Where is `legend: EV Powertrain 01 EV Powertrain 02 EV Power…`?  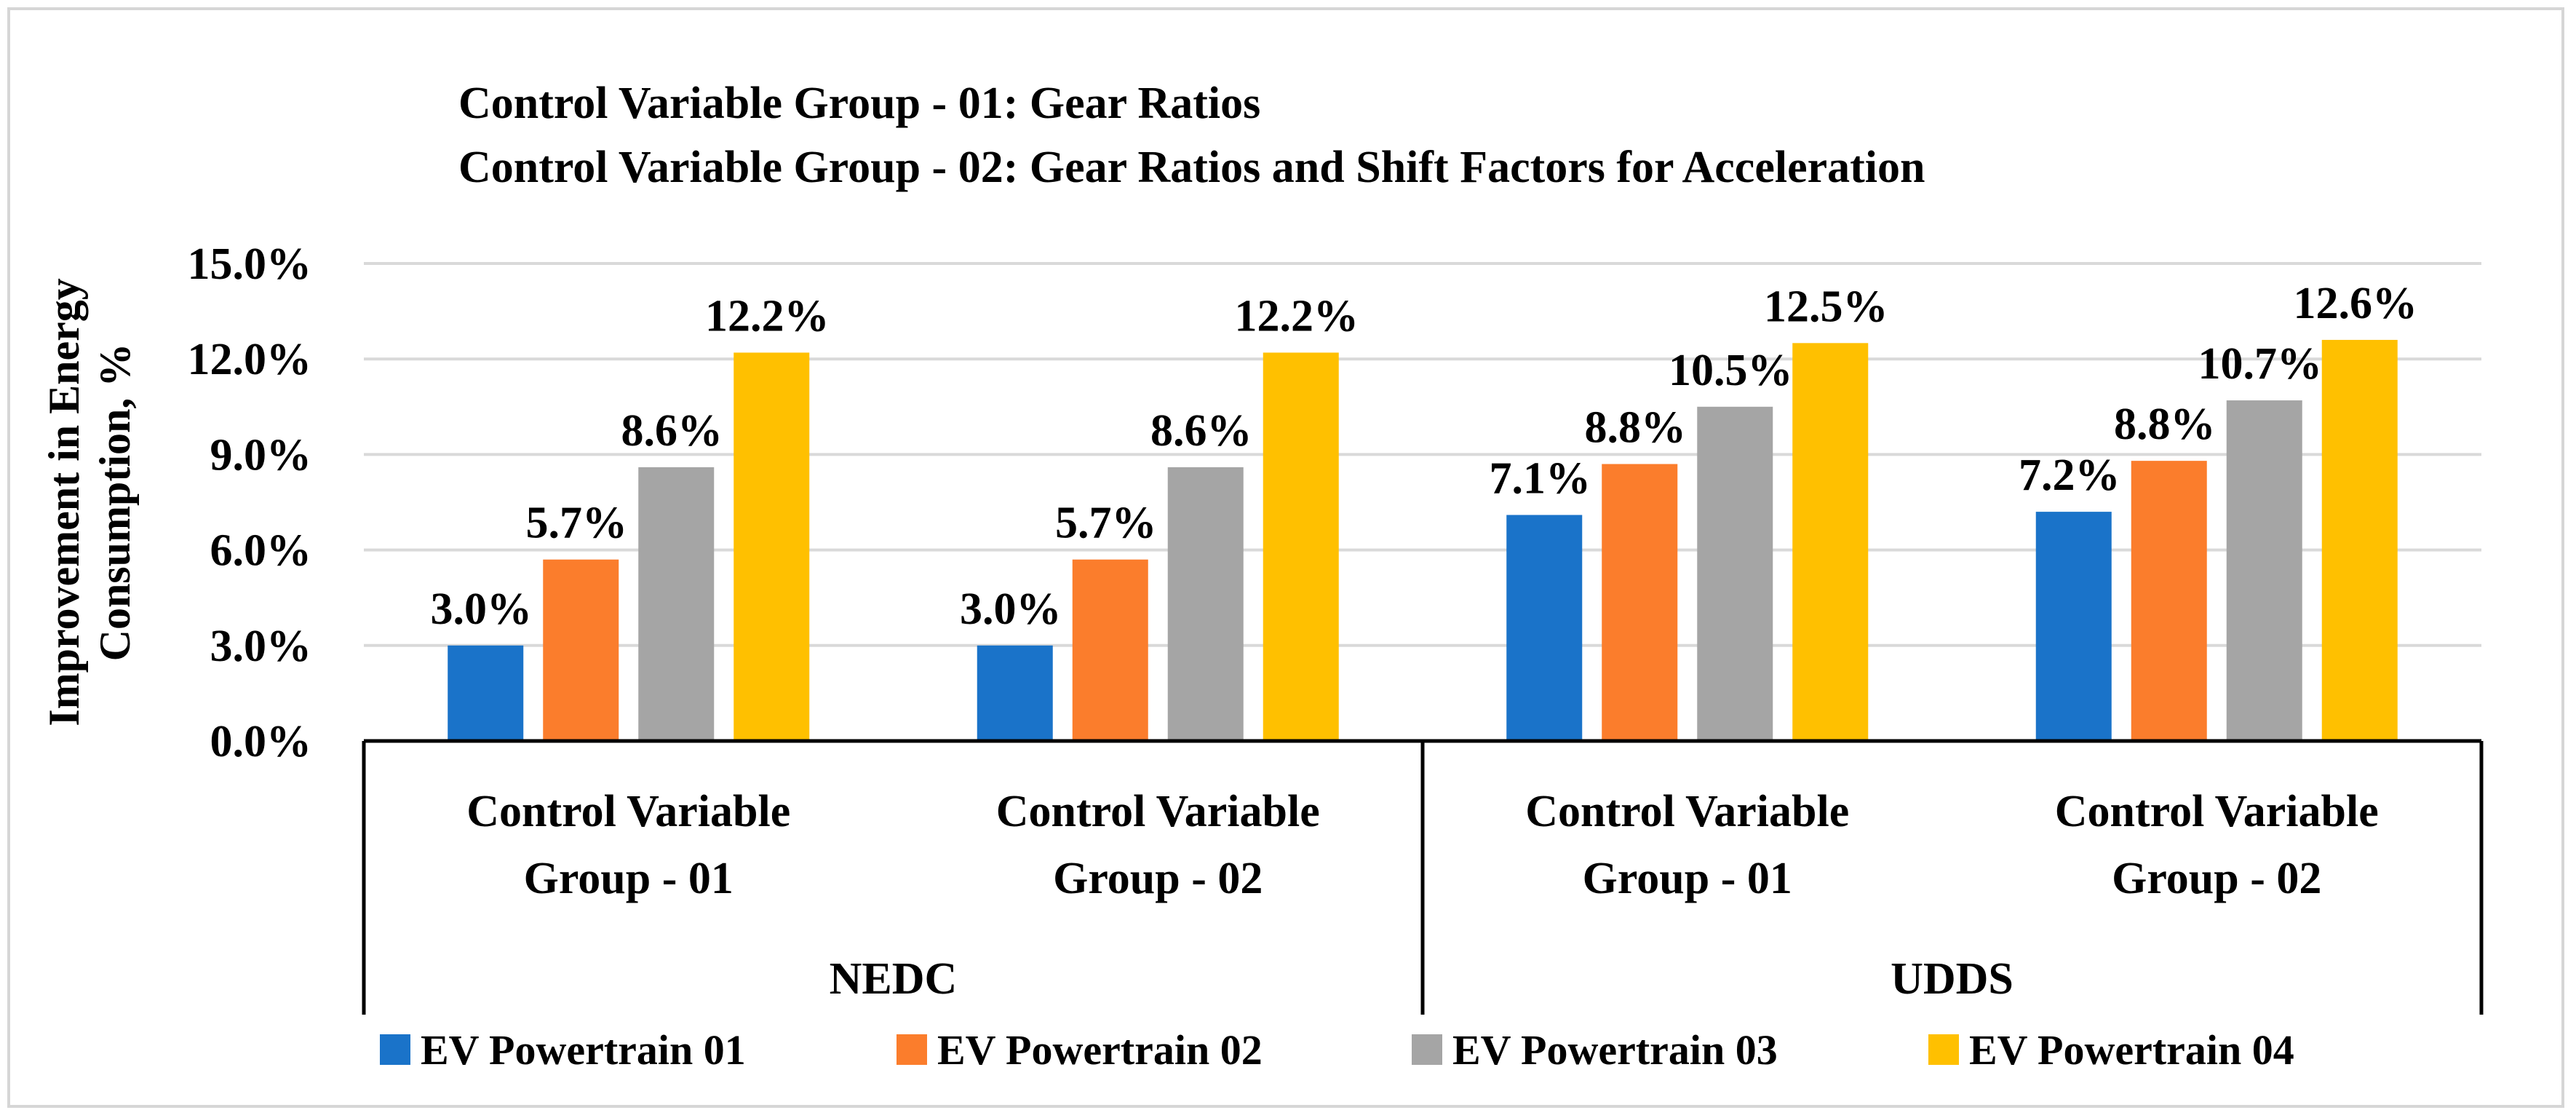 legend: EV Powertrain 01 EV Powertrain 02 EV Power… is located at coordinates (1337, 1050).